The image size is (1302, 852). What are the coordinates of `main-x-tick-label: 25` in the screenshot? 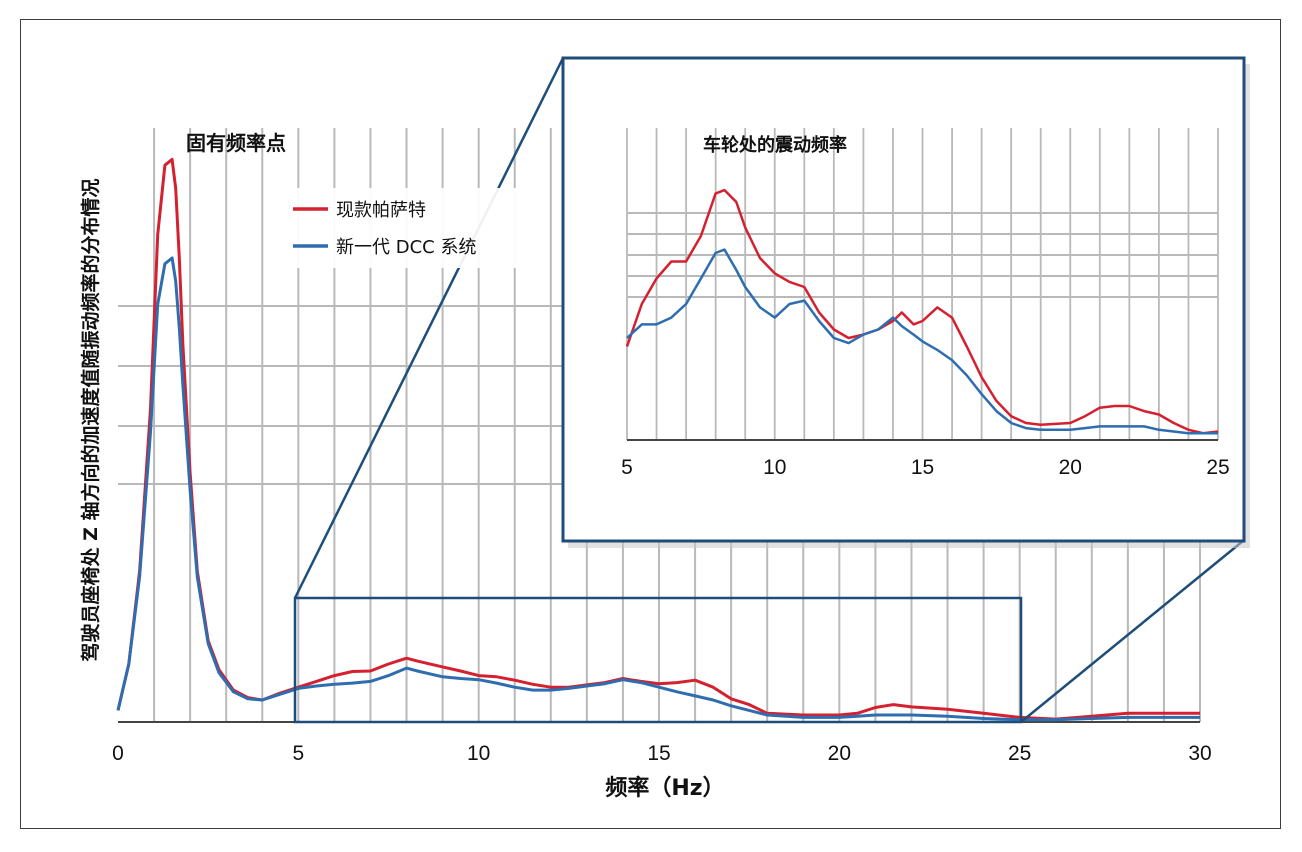 It's located at (1019, 753).